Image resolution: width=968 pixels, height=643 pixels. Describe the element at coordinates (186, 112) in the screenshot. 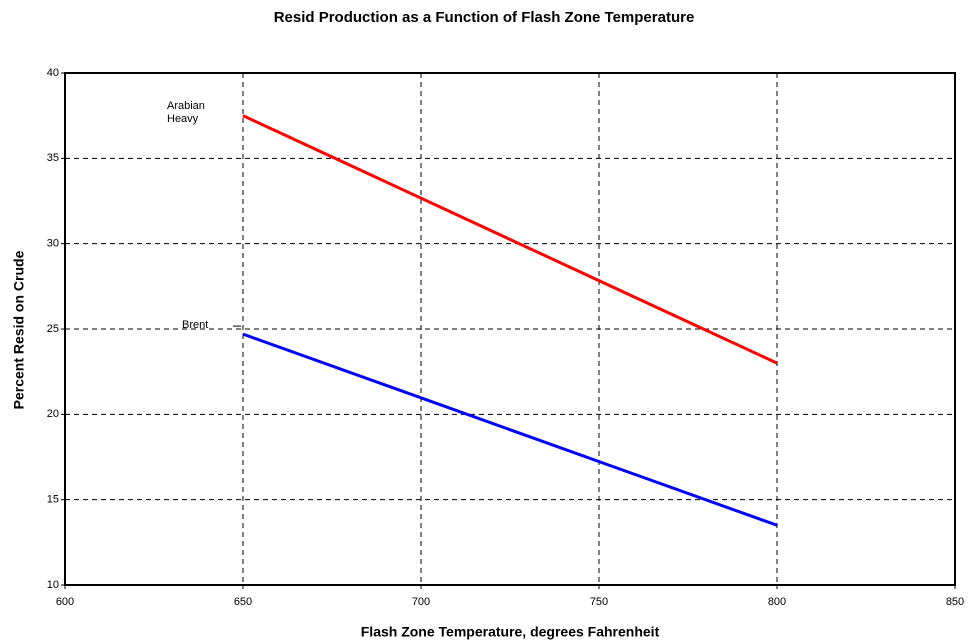

I see `series-label: Arabian Heavy` at that location.